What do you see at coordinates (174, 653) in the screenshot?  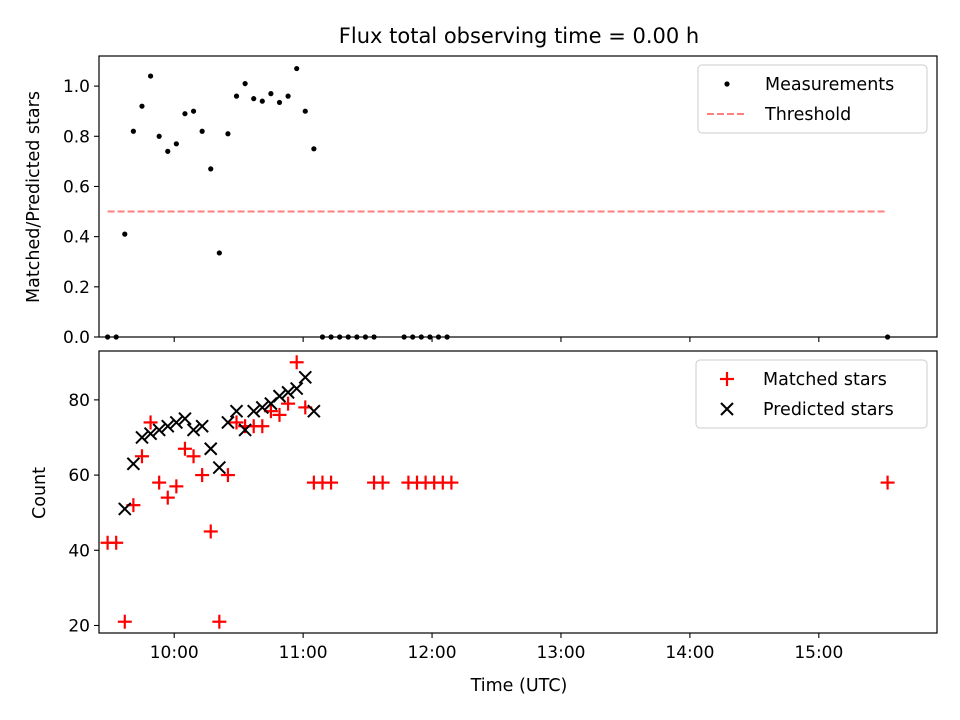 I see `x-tick-label: 10:00` at bounding box center [174, 653].